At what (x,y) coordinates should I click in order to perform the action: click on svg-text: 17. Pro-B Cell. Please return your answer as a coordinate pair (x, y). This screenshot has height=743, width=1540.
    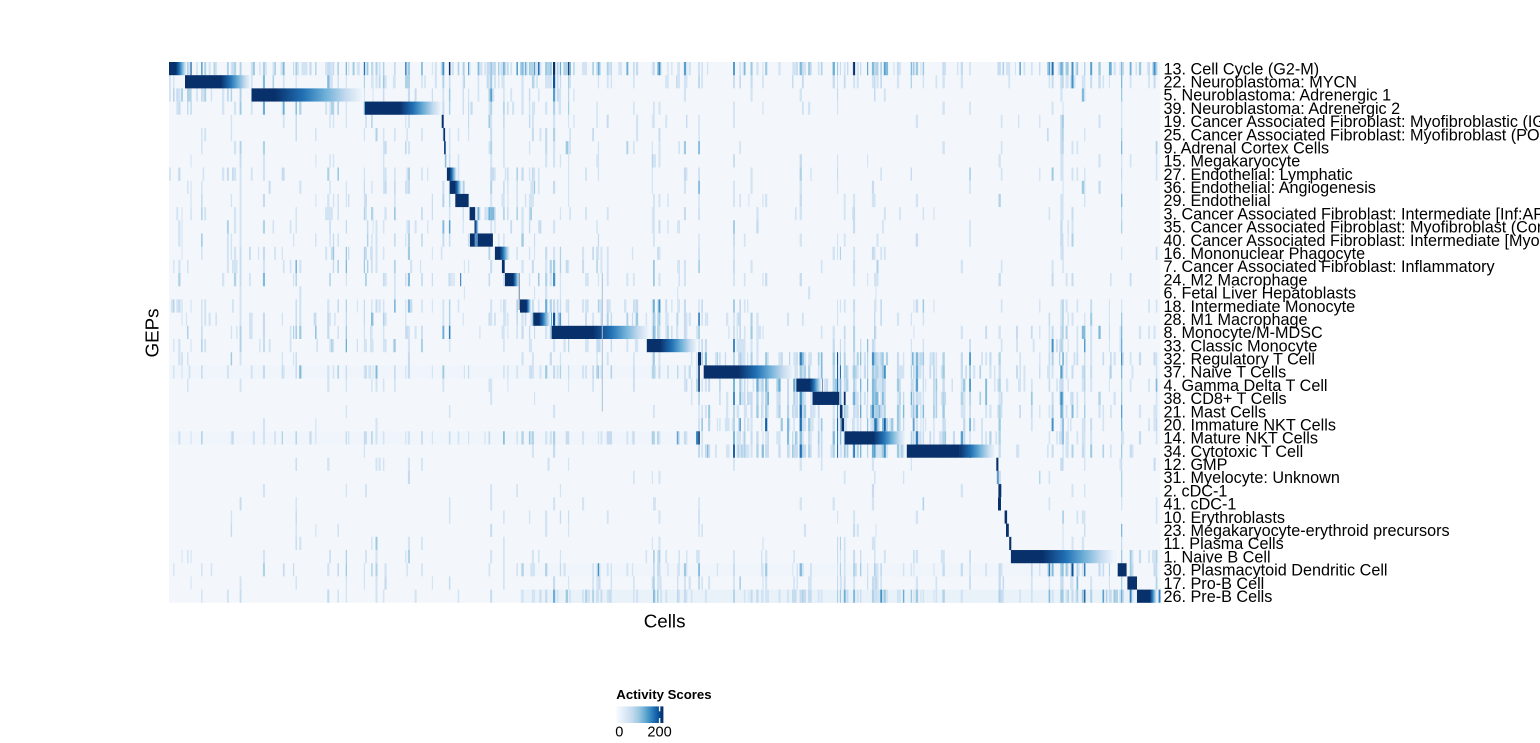
    Looking at the image, I should click on (1214, 584).